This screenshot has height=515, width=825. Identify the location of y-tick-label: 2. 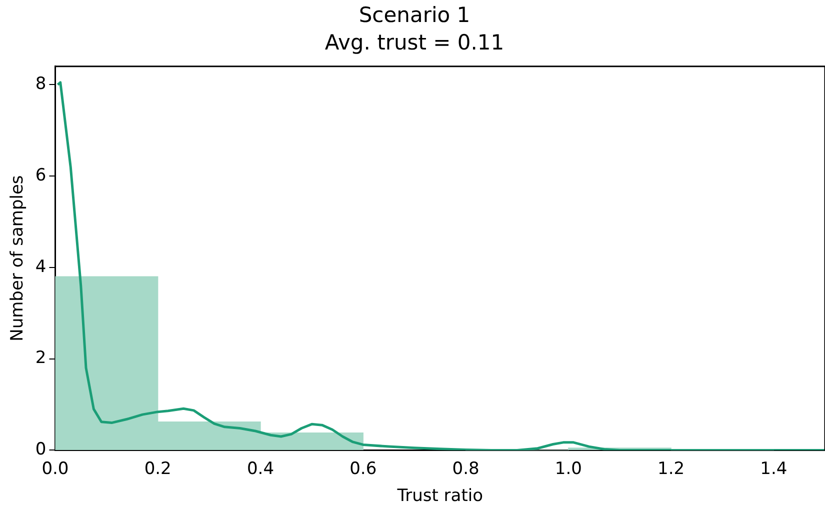
(40, 358).